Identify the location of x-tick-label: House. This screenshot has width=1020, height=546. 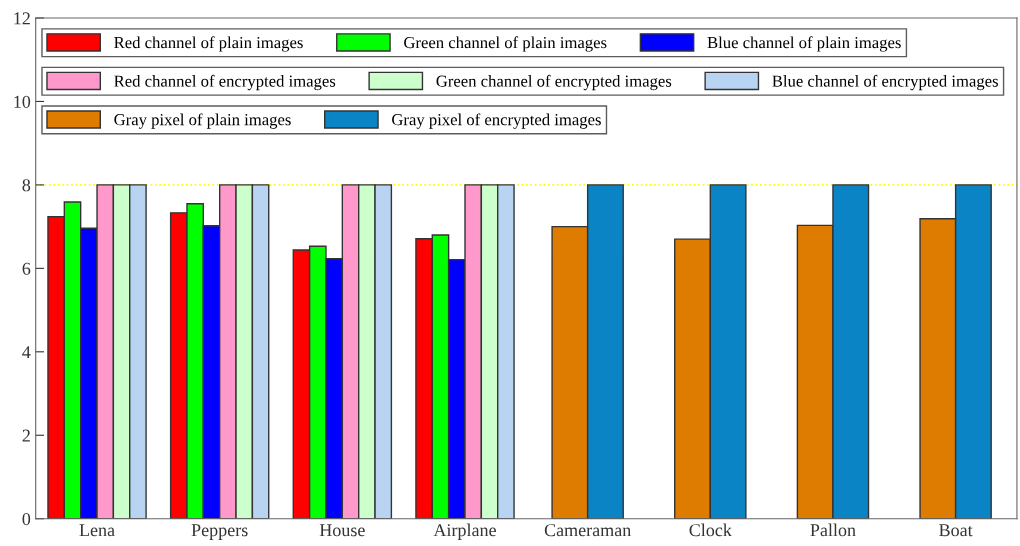
(342, 530).